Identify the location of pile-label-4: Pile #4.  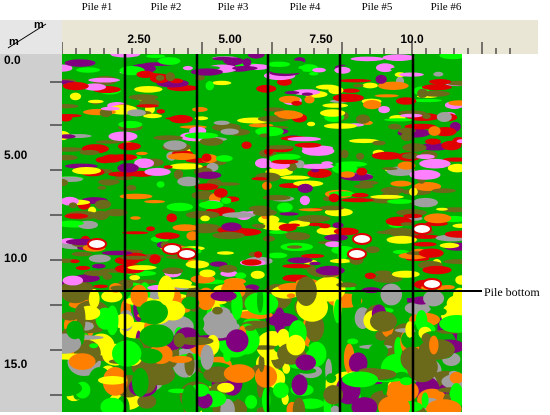
(305, 7).